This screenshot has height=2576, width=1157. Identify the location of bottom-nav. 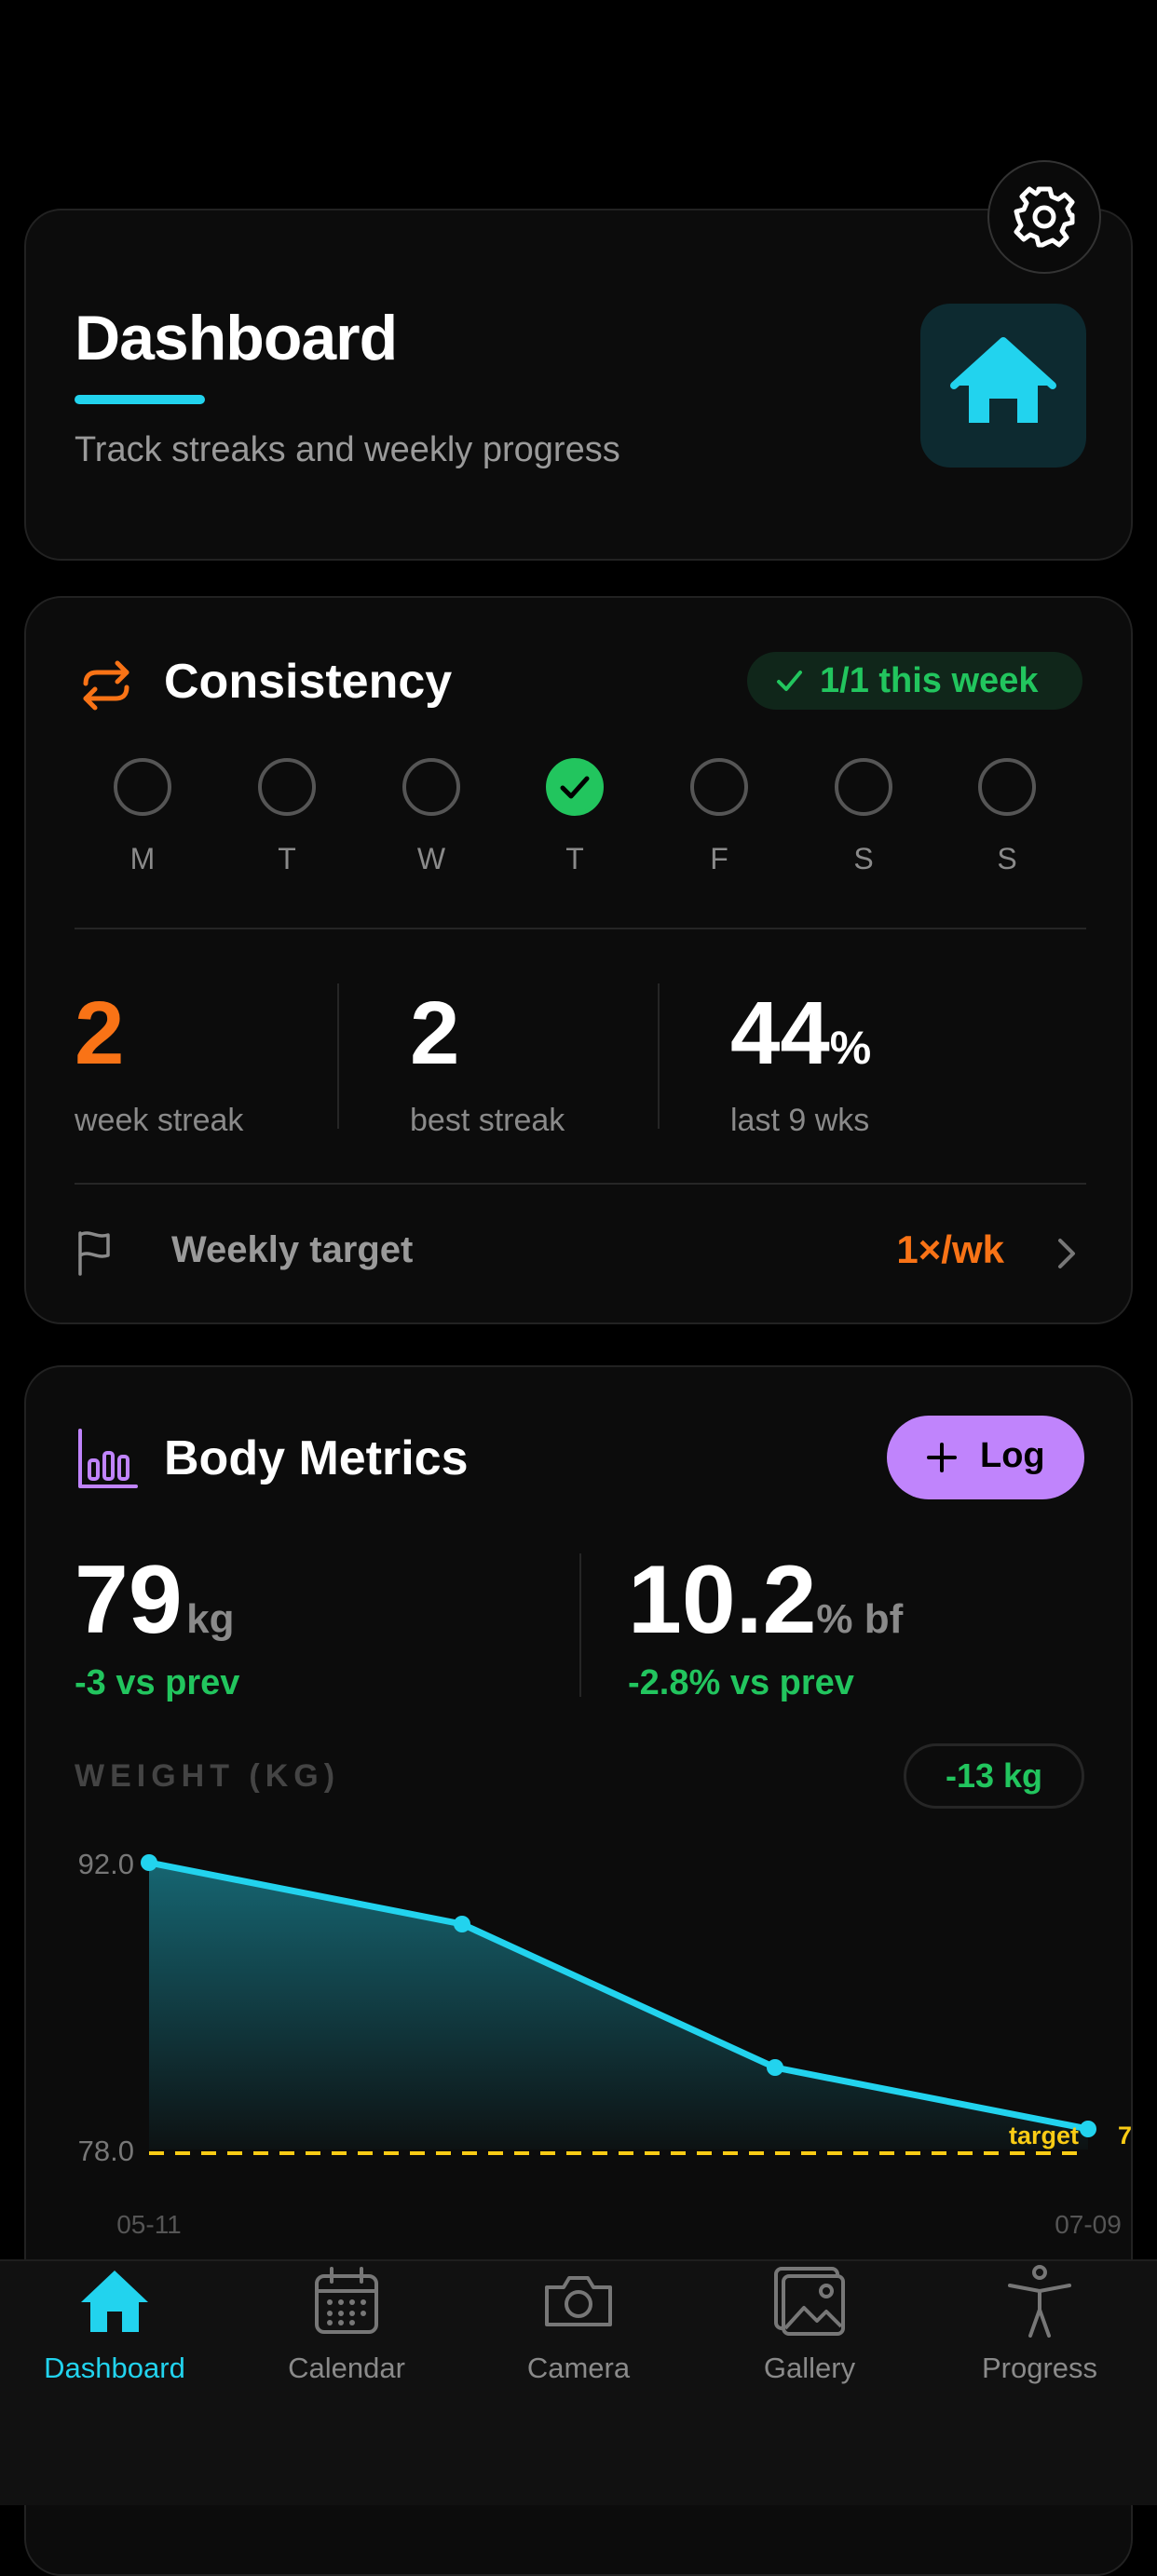
(578, 2382).